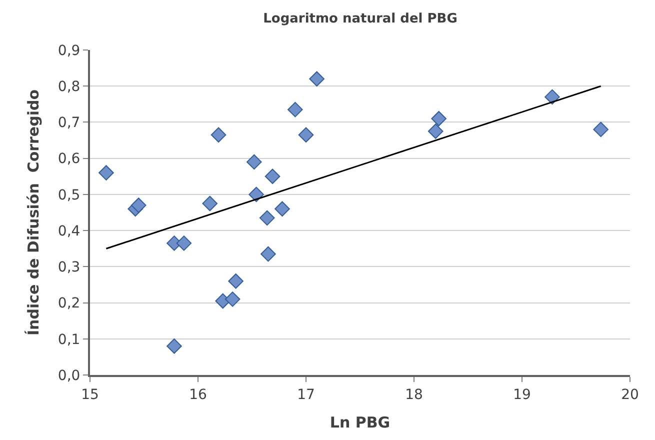 This screenshot has width=655, height=440. I want to click on x-axis-title: Ln PBG, so click(360, 422).